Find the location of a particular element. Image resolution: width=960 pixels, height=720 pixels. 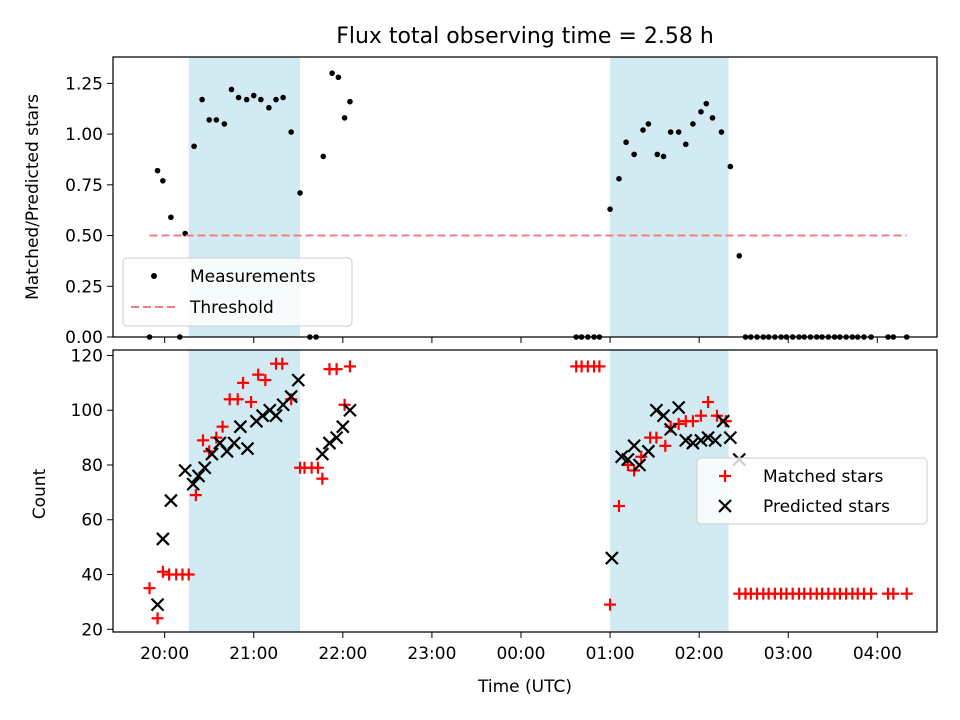

legend-measurements-label: Measurements is located at coordinates (253, 277).